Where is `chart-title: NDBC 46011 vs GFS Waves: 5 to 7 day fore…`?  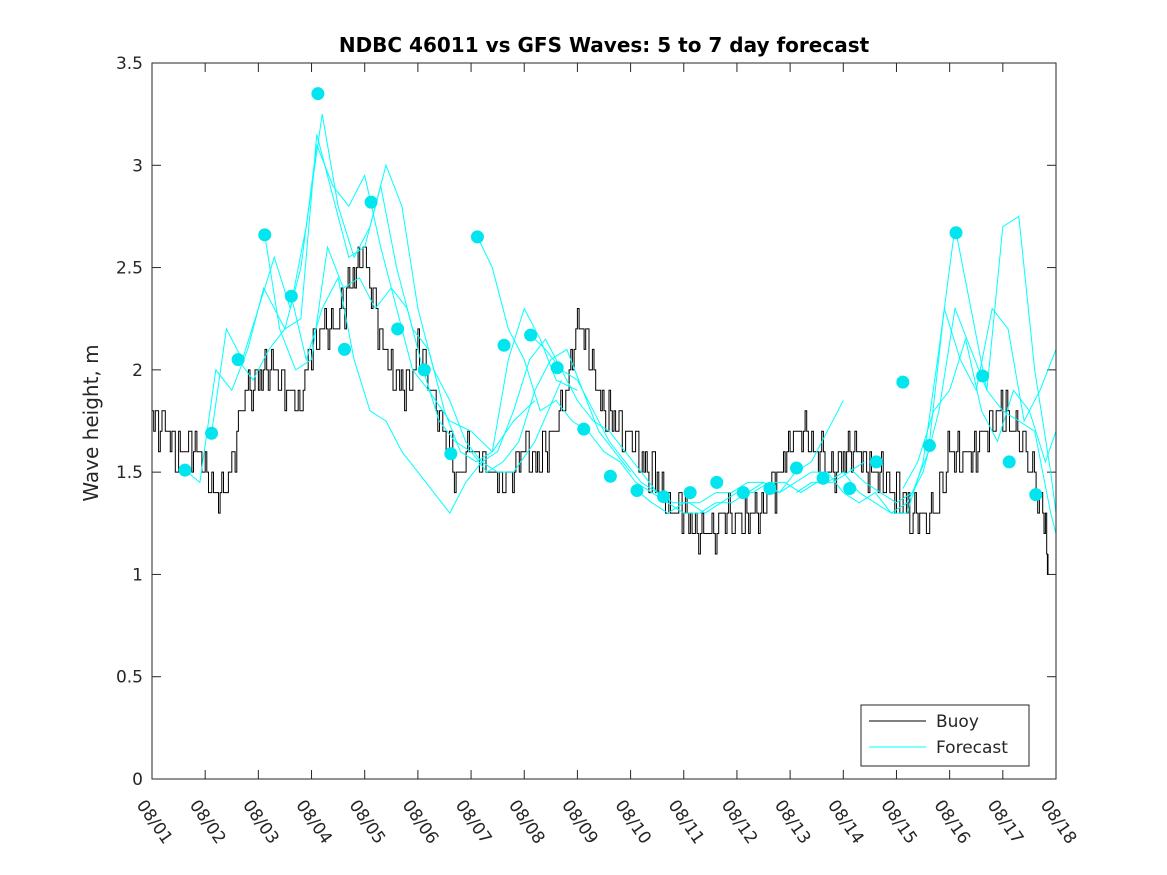 chart-title: NDBC 46011 vs GFS Waves: 5 to 7 day fore… is located at coordinates (604, 45).